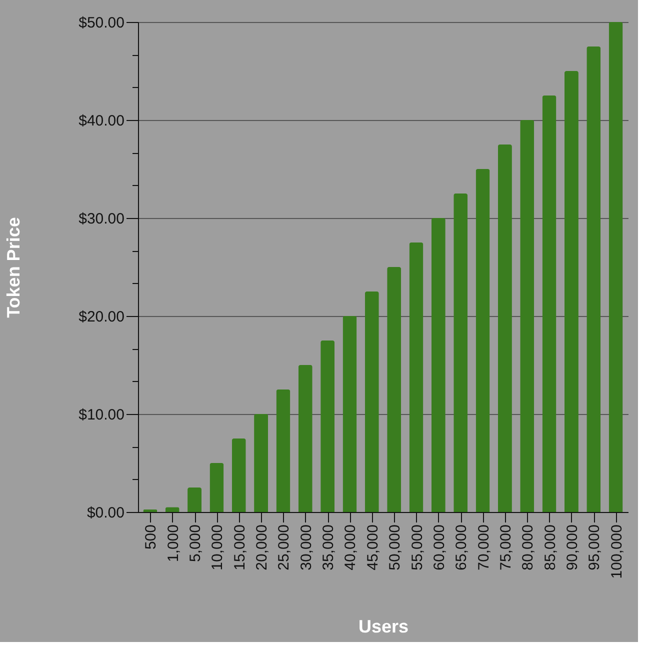  I want to click on x-tick-label: 60,000, so click(439, 547).